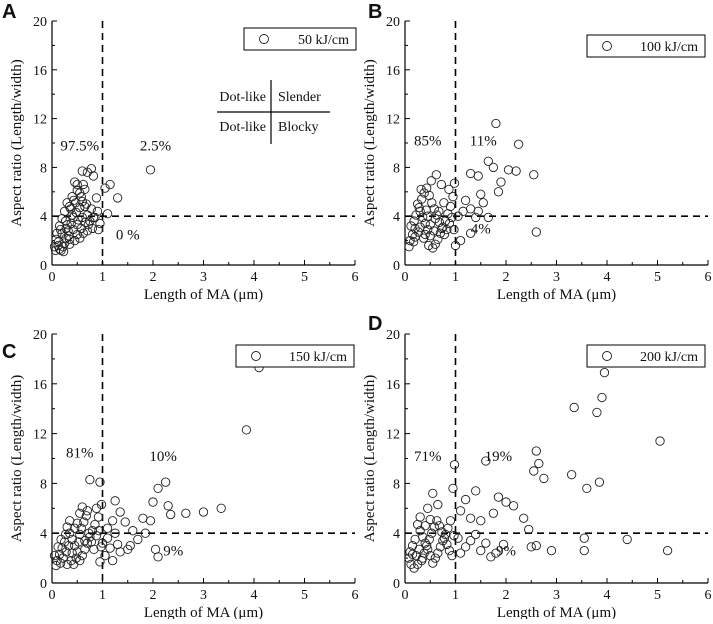 This screenshot has height=624, width=713. What do you see at coordinates (304, 277) in the screenshot?
I see `x-tick-label: 5` at bounding box center [304, 277].